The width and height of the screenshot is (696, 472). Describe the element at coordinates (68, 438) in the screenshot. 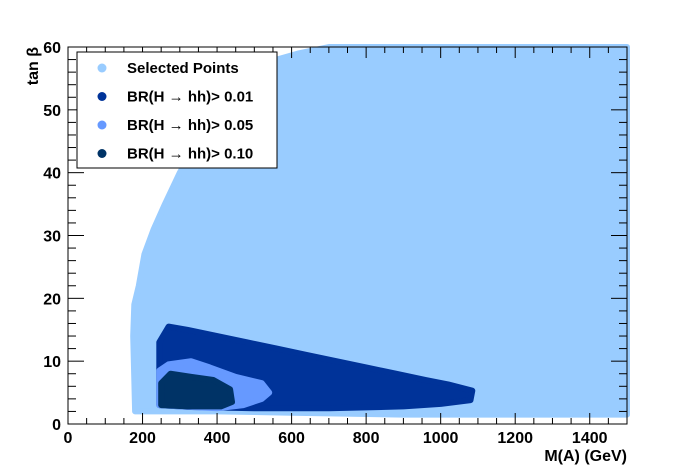

I see `x-tick-label: 0` at that location.